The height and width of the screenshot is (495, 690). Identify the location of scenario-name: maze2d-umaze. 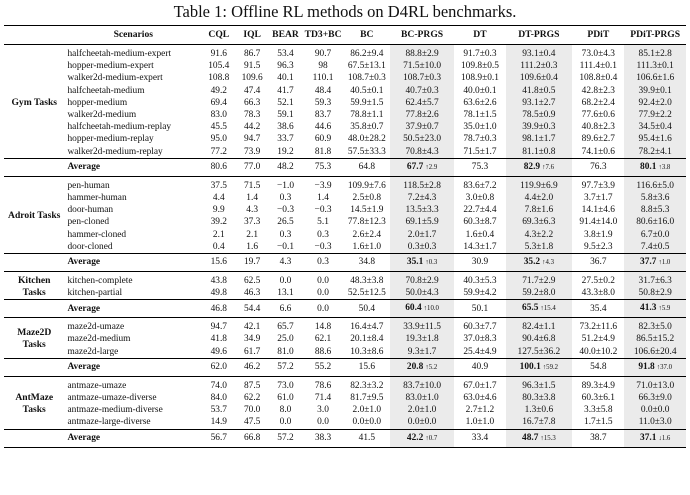
(96, 327).